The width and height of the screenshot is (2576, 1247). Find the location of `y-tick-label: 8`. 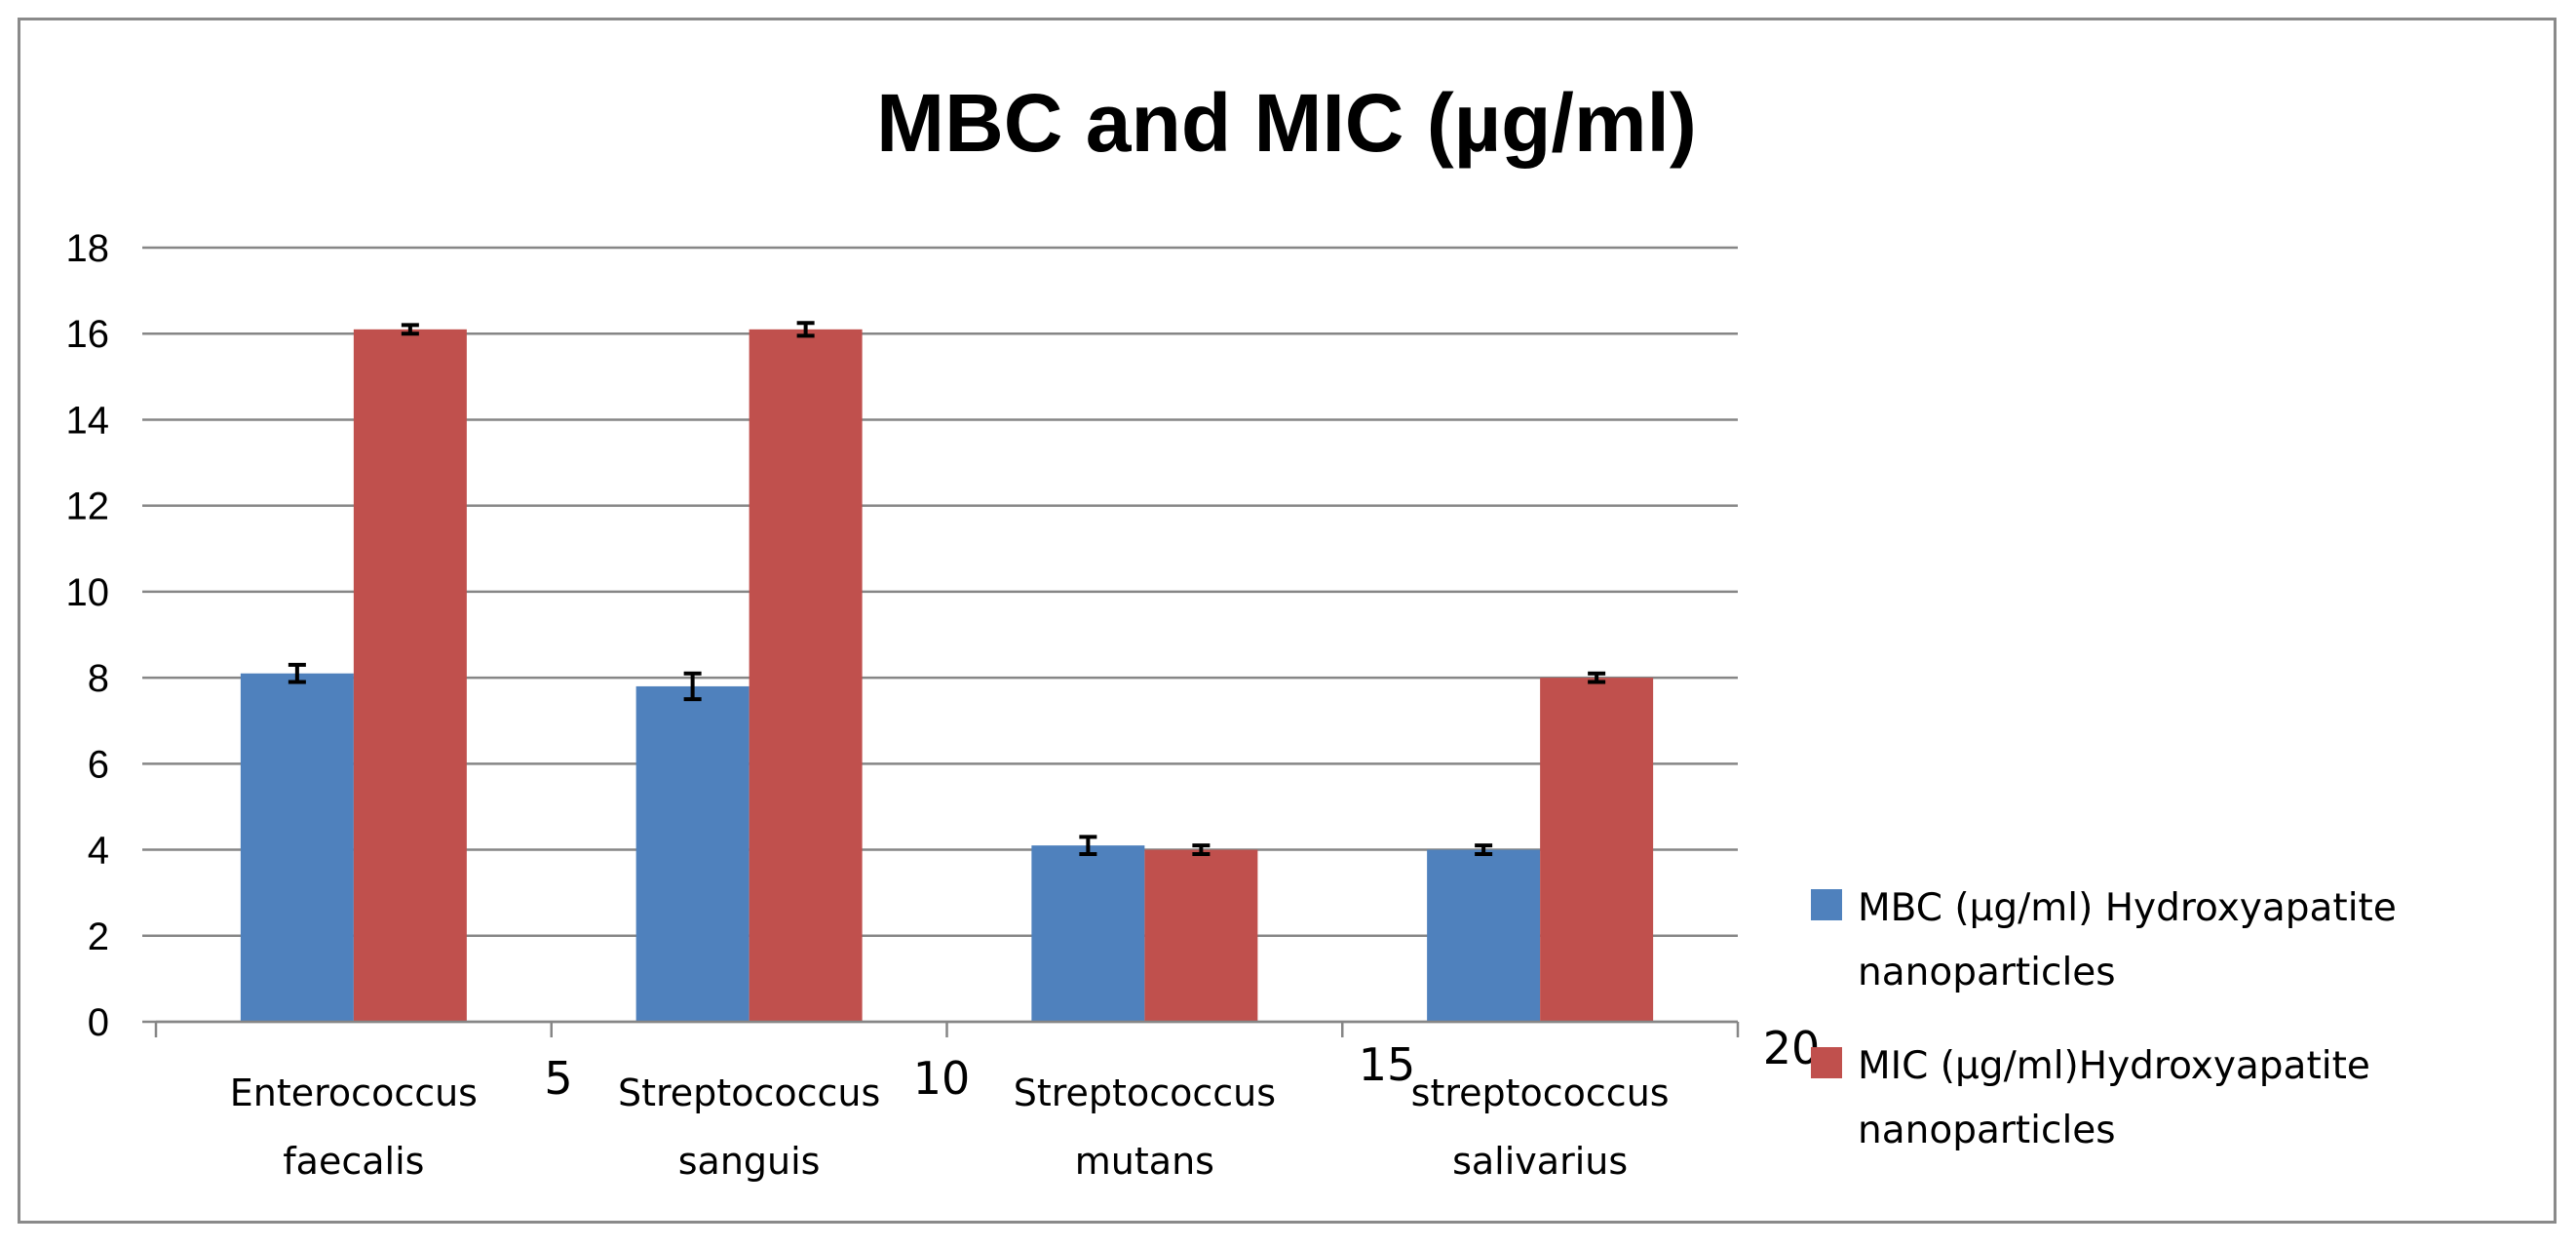

y-tick-label: 8 is located at coordinates (98, 678).